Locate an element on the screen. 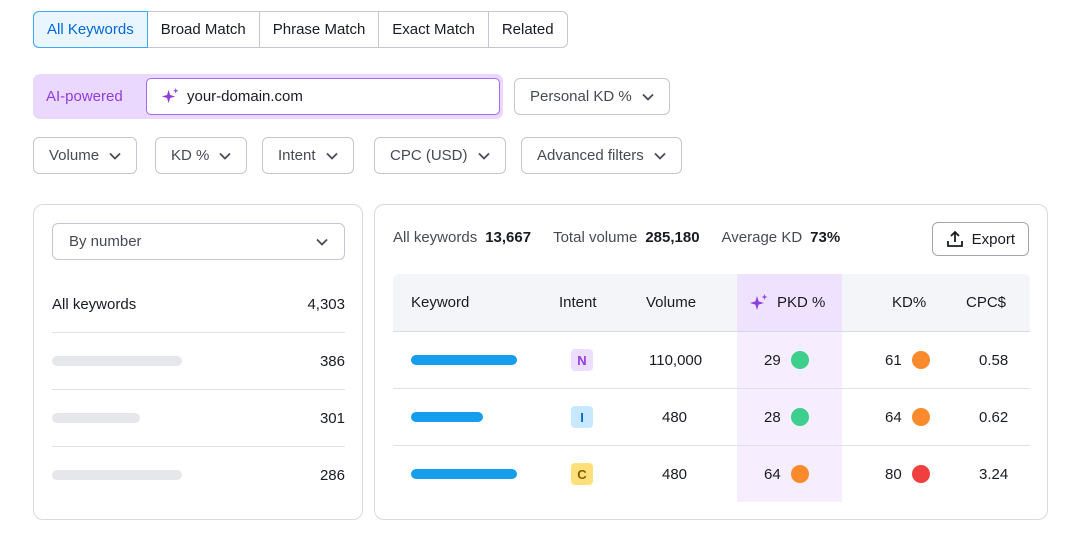  header-kd: KD% is located at coordinates (909, 302).